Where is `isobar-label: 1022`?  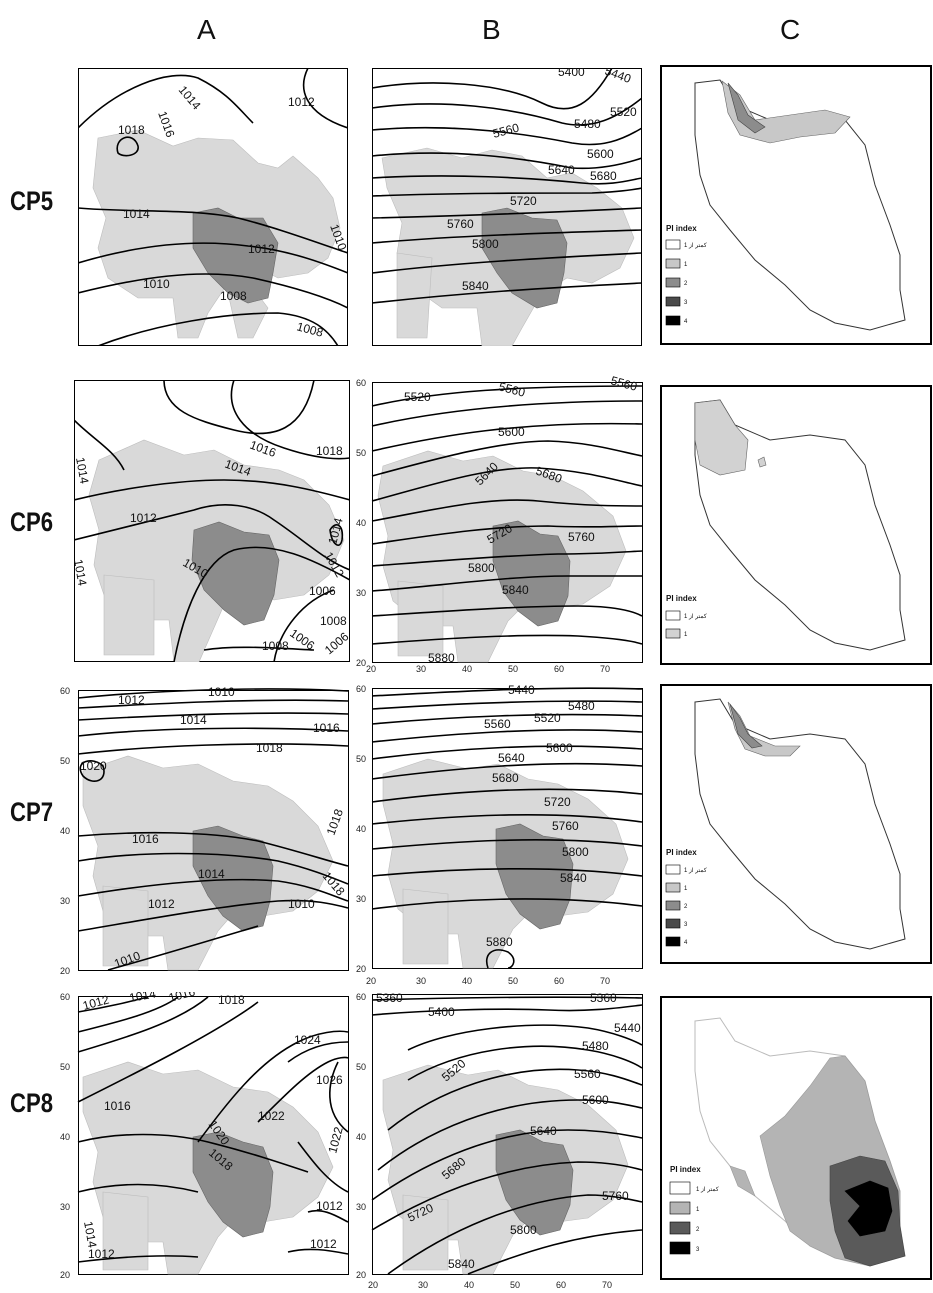 isobar-label: 1022 is located at coordinates (335, 1140).